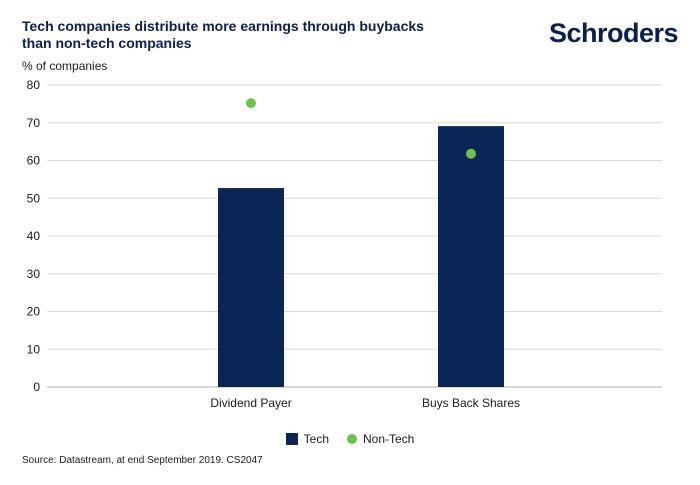 The image size is (700, 485). I want to click on non-tech-swatch, so click(352, 439).